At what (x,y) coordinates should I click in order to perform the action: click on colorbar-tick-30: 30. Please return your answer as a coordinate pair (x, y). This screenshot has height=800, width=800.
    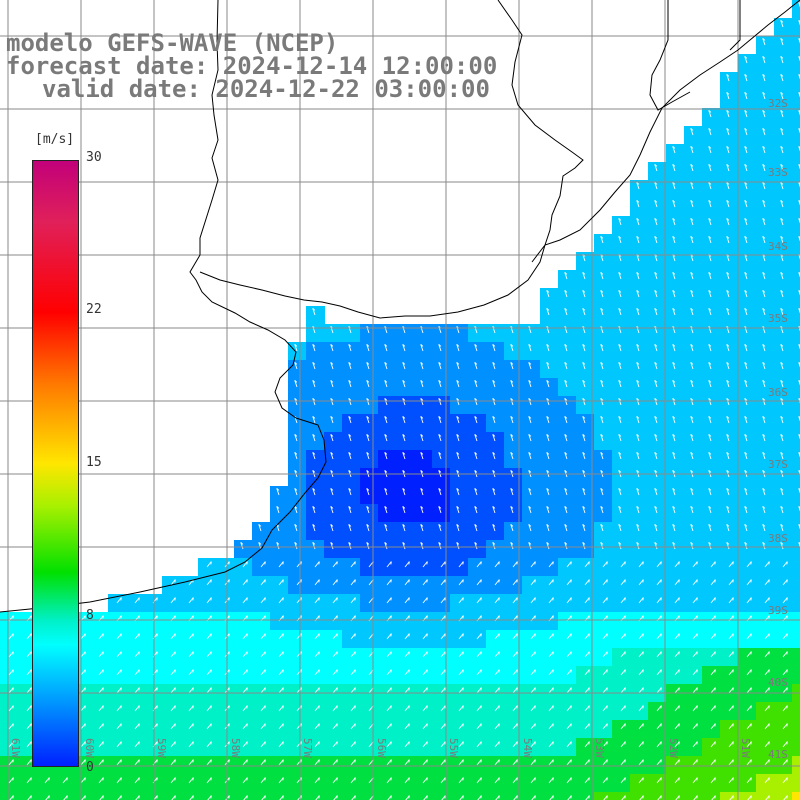
    Looking at the image, I should click on (94, 157).